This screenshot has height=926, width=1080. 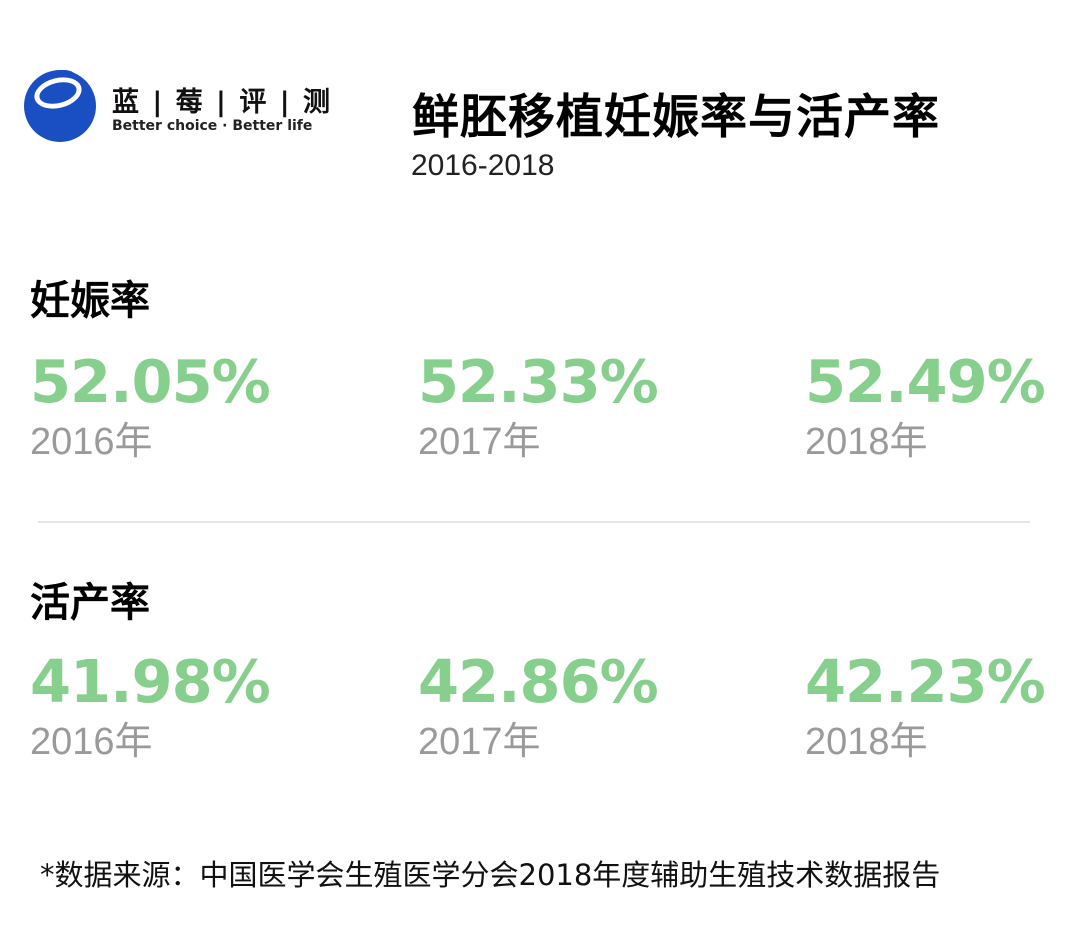 I want to click on section-title-live-birth-rate: 活产率, so click(x=90, y=603).